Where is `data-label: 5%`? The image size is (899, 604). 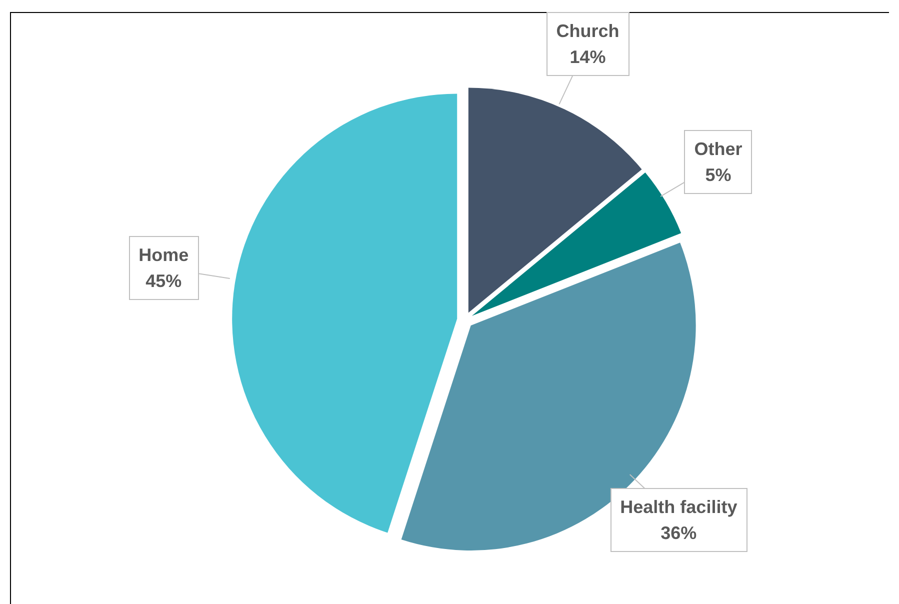 data-label: 5% is located at coordinates (718, 176).